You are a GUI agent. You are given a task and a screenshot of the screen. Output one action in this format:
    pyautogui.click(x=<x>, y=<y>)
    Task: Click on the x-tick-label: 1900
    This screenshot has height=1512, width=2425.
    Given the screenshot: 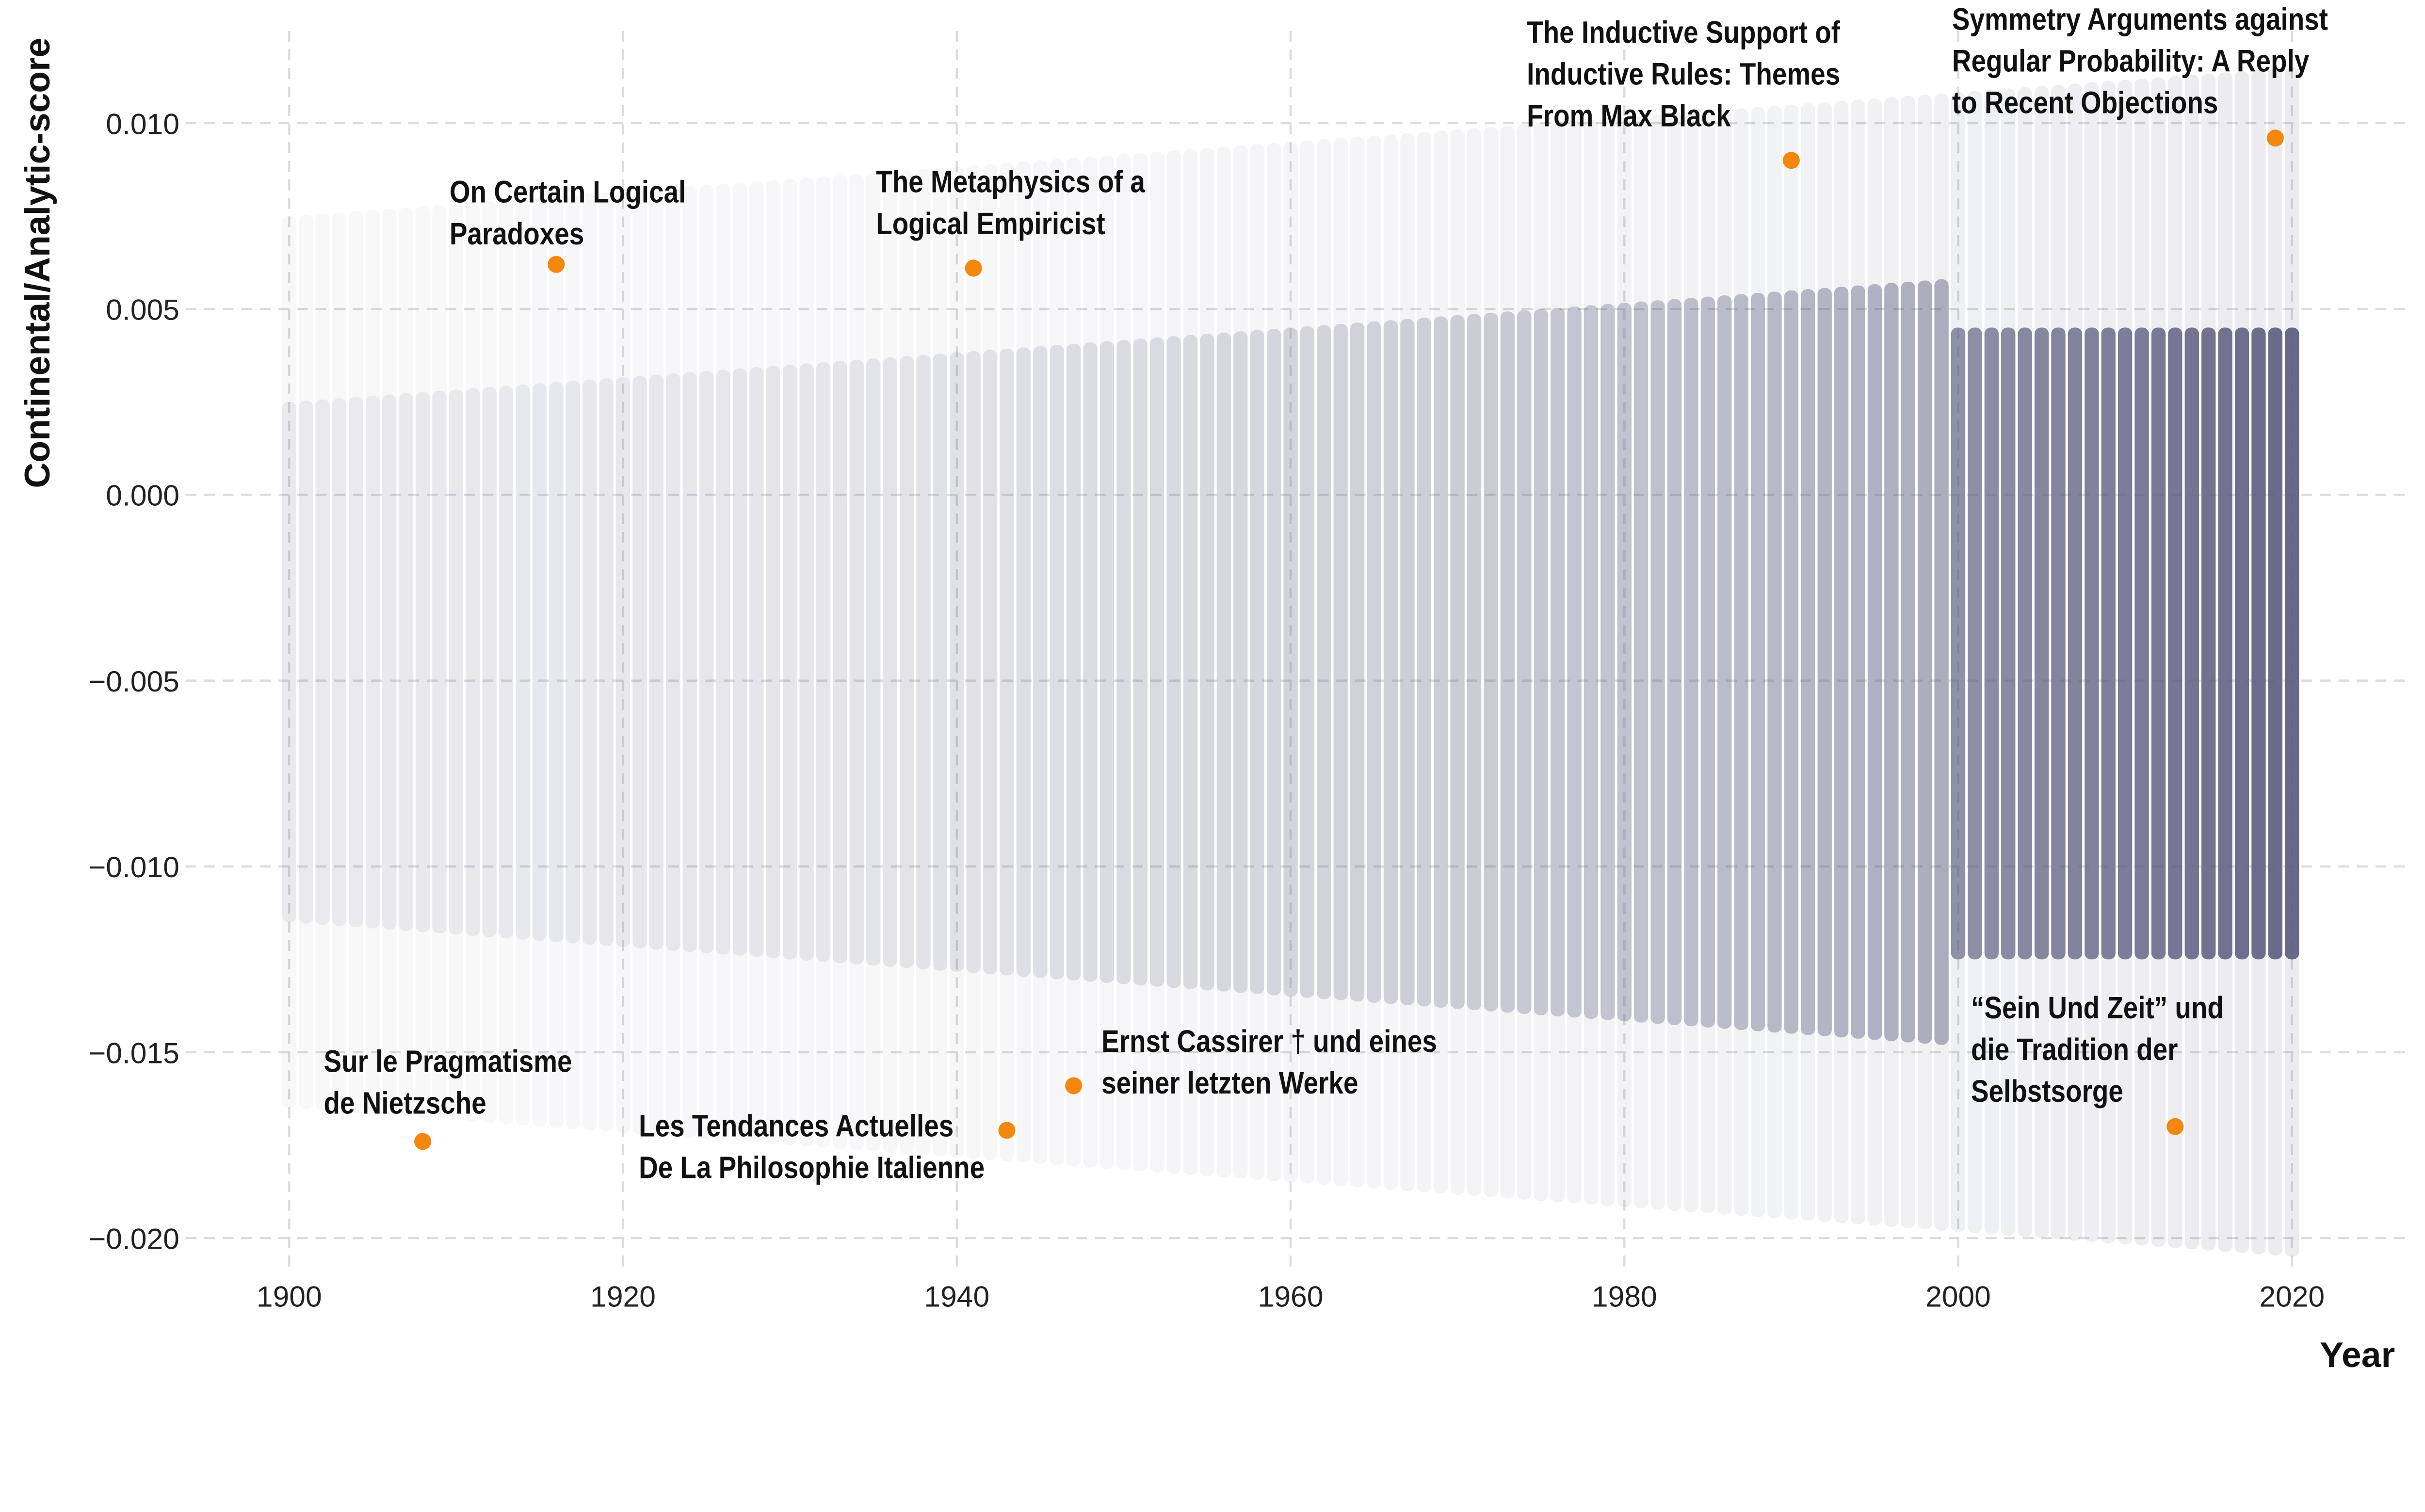 What is the action you would take?
    pyautogui.click(x=289, y=1296)
    